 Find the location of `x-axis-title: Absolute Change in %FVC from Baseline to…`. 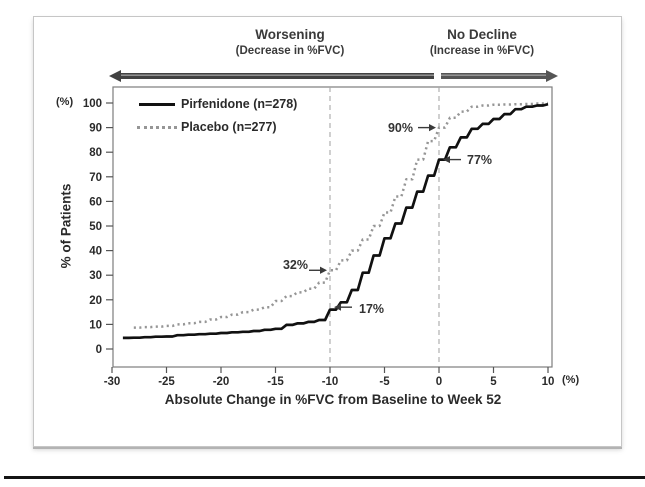

x-axis-title: Absolute Change in %FVC from Baseline to… is located at coordinates (333, 399).